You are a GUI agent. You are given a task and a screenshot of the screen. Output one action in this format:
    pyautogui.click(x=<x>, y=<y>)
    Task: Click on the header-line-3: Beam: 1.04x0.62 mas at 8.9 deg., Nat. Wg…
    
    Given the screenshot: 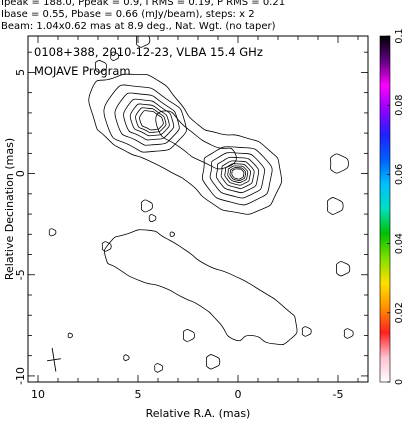 What is the action you would take?
    pyautogui.click(x=138, y=26)
    